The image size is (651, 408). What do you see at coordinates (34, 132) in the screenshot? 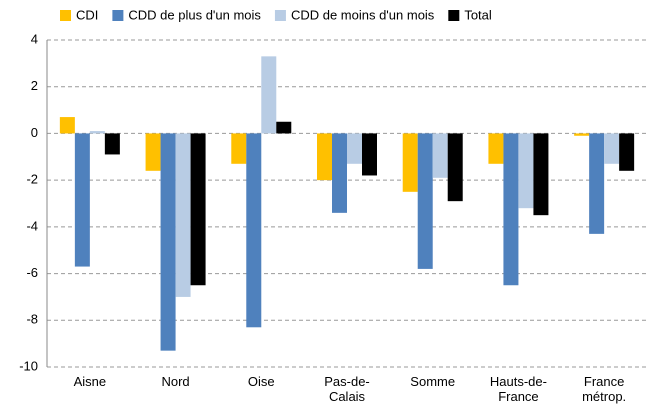
I see `y-tick-label: 0` at bounding box center [34, 132].